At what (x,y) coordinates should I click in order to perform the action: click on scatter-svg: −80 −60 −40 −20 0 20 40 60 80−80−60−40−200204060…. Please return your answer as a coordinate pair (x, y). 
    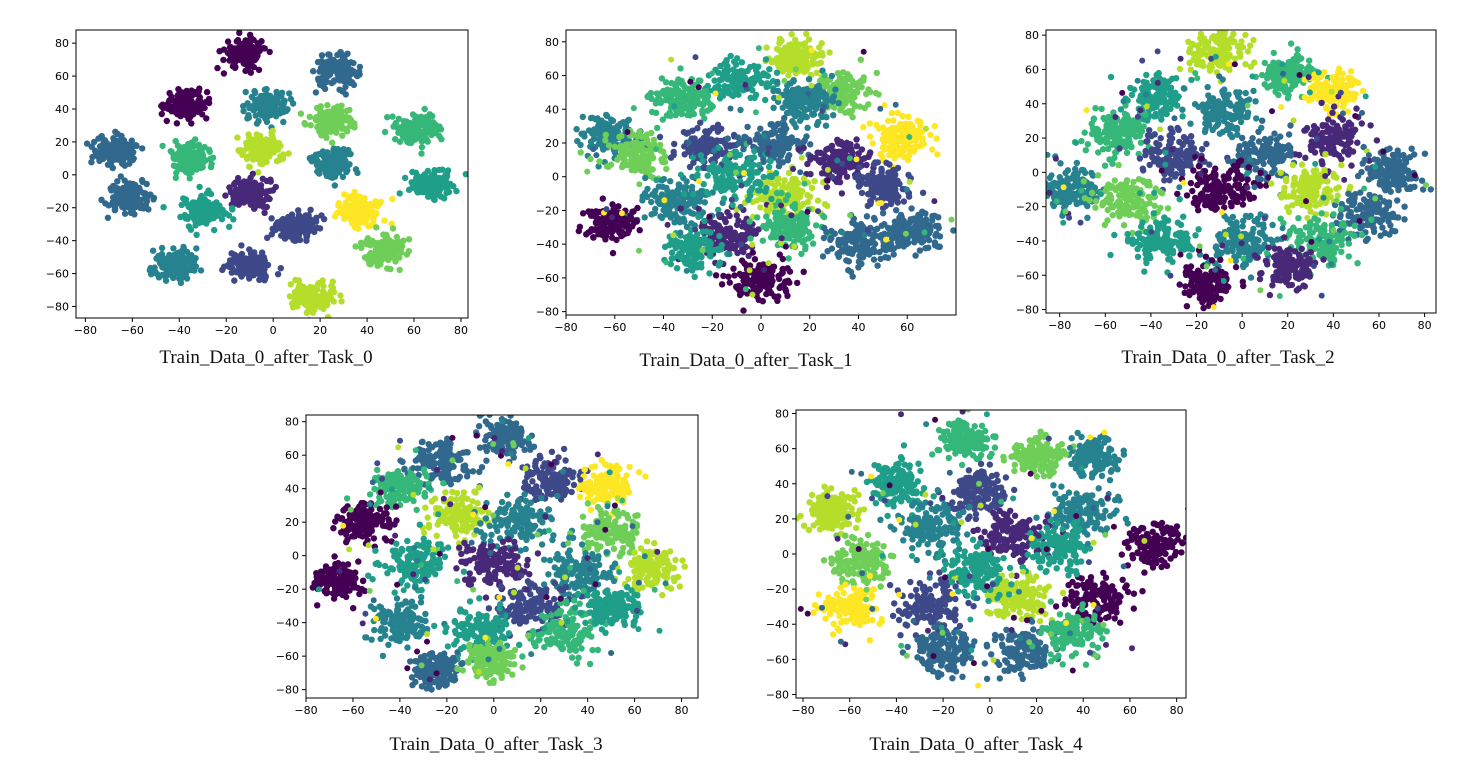
    Looking at the image, I should click on (257, 183).